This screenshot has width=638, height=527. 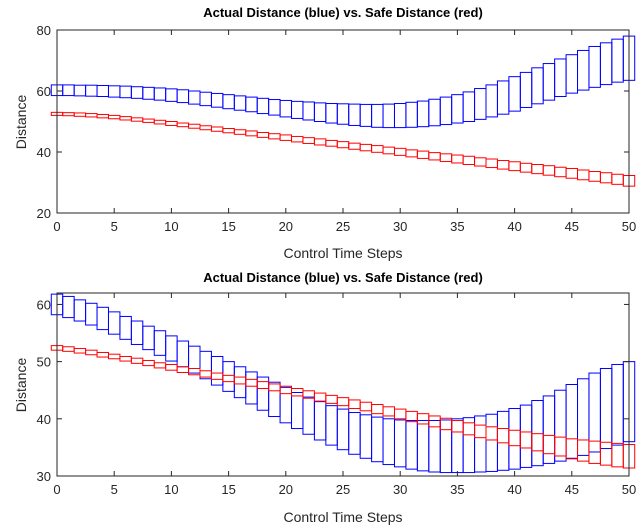 I want to click on y-tick-label: 30, so click(x=44, y=476).